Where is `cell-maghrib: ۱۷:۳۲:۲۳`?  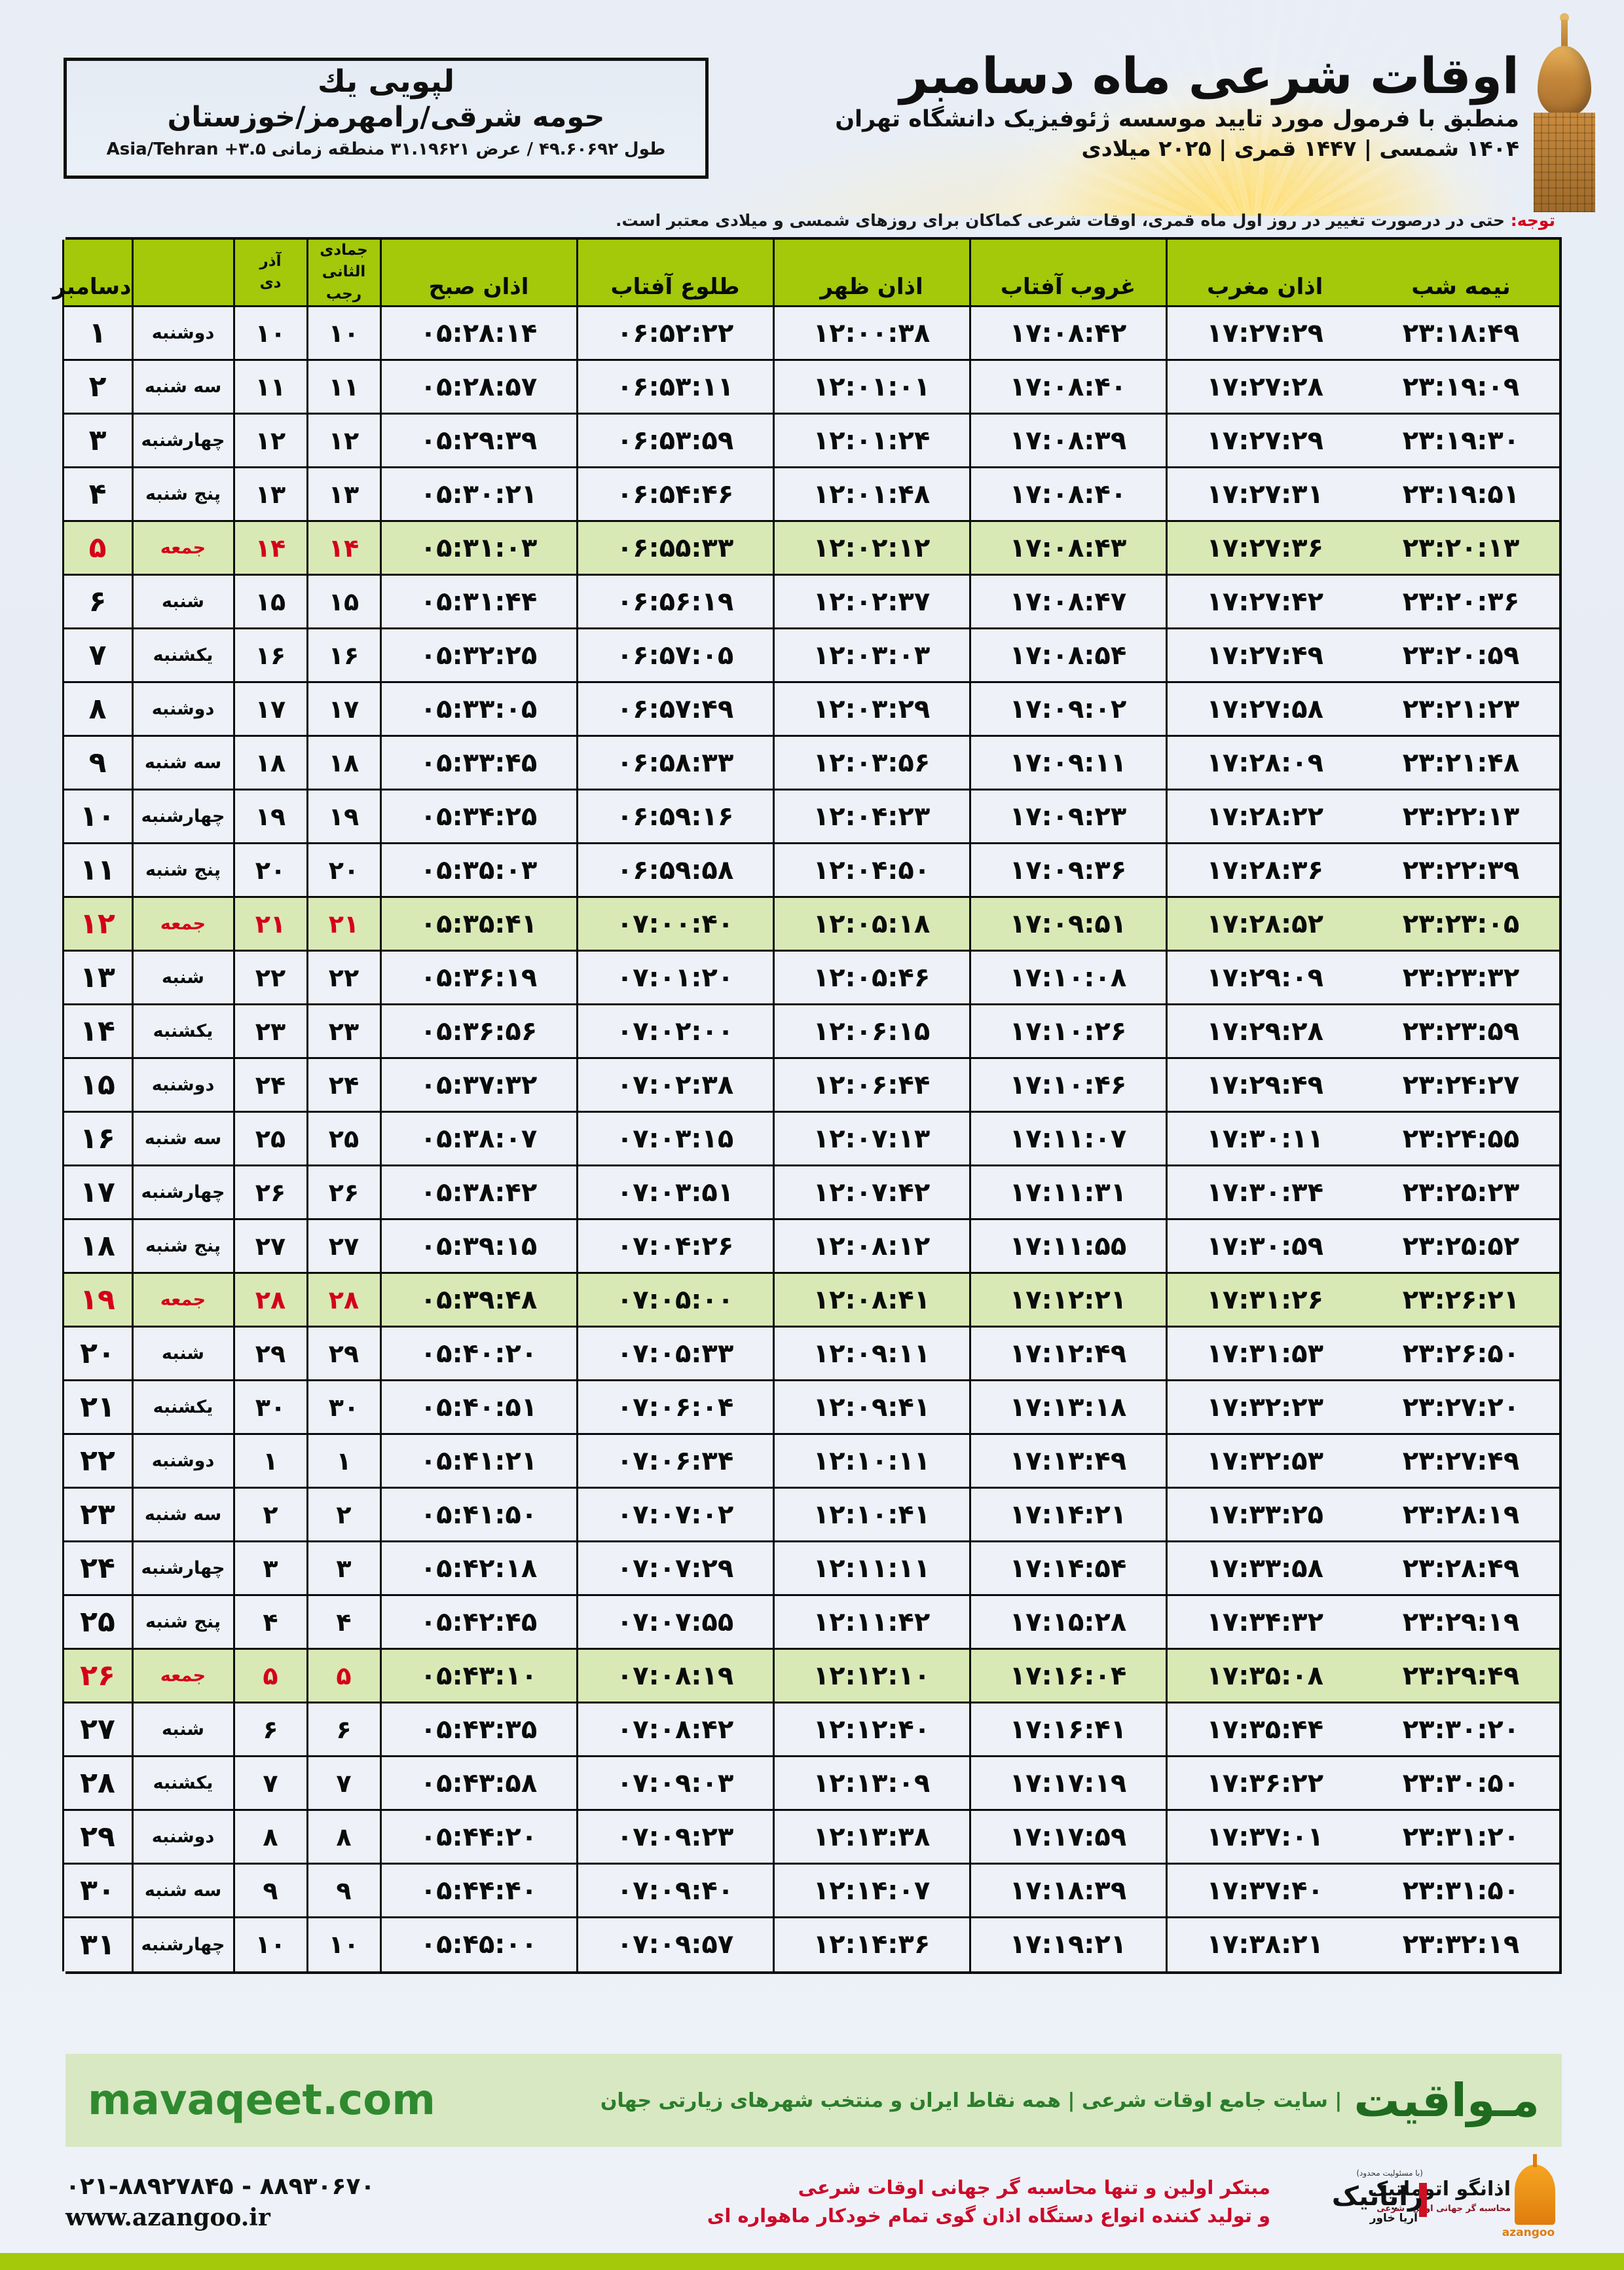
cell-maghrib: ۱۷:۳۲:۲۳ is located at coordinates (1264, 1406).